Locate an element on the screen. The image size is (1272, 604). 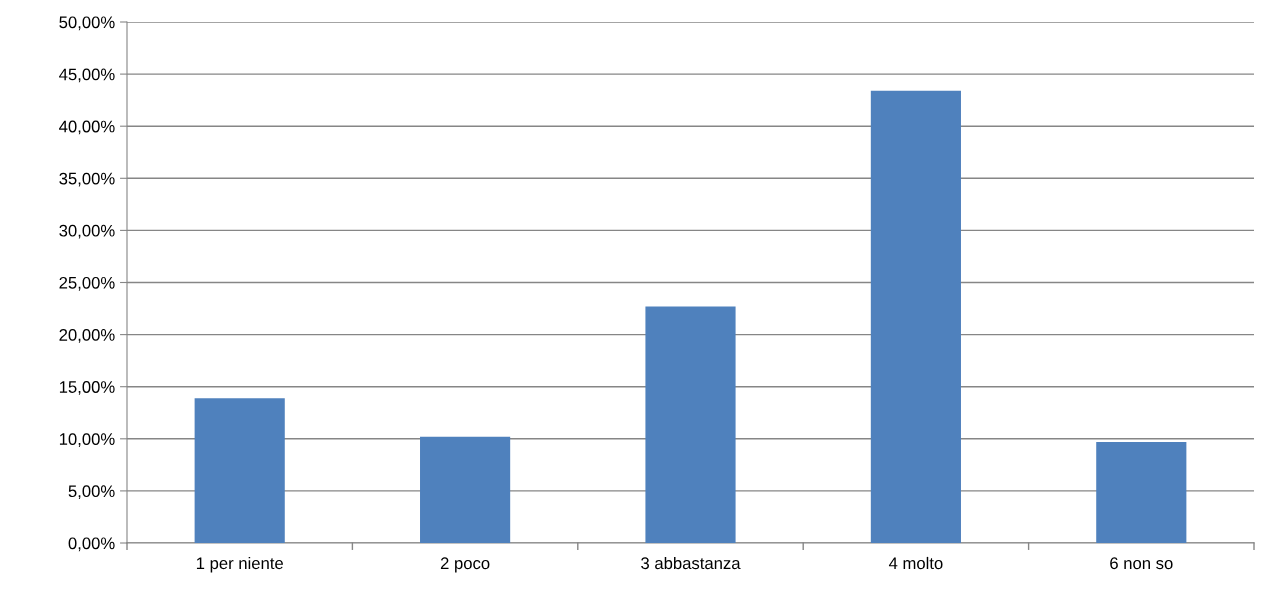
x-tick-label: 6 non so is located at coordinates (1141, 563).